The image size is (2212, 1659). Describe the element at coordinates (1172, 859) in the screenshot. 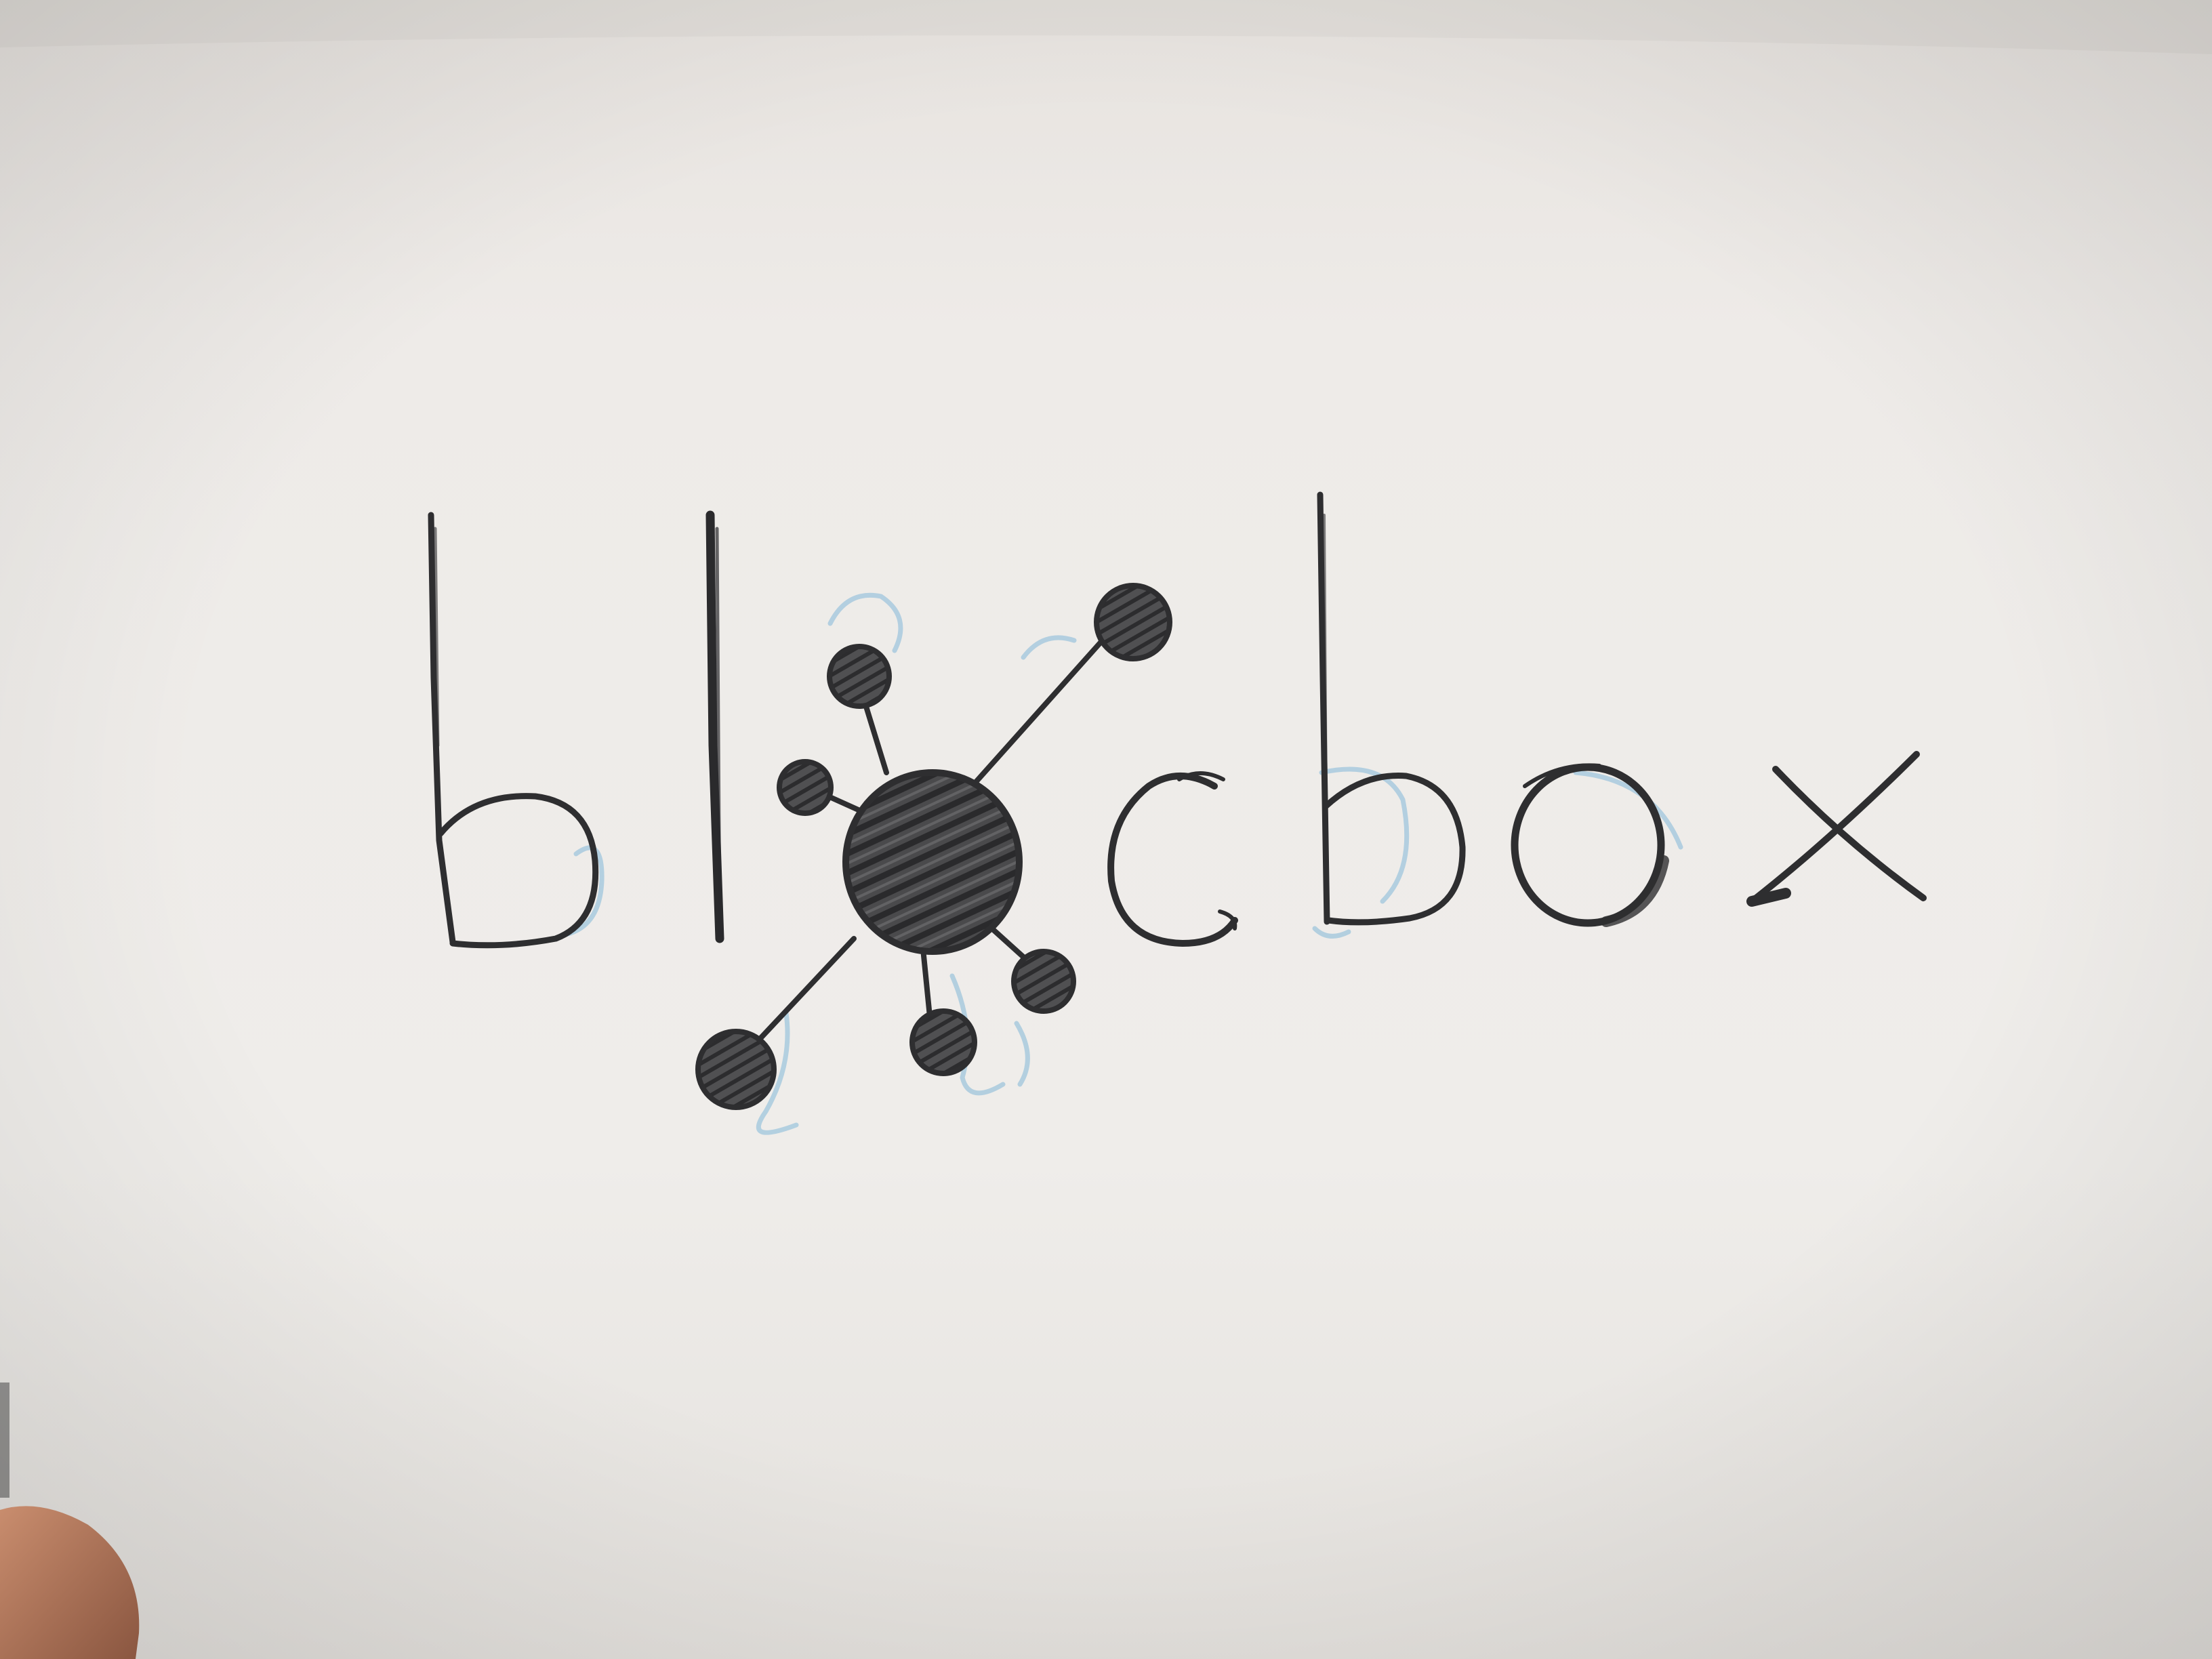

I see `letter-c` at that location.